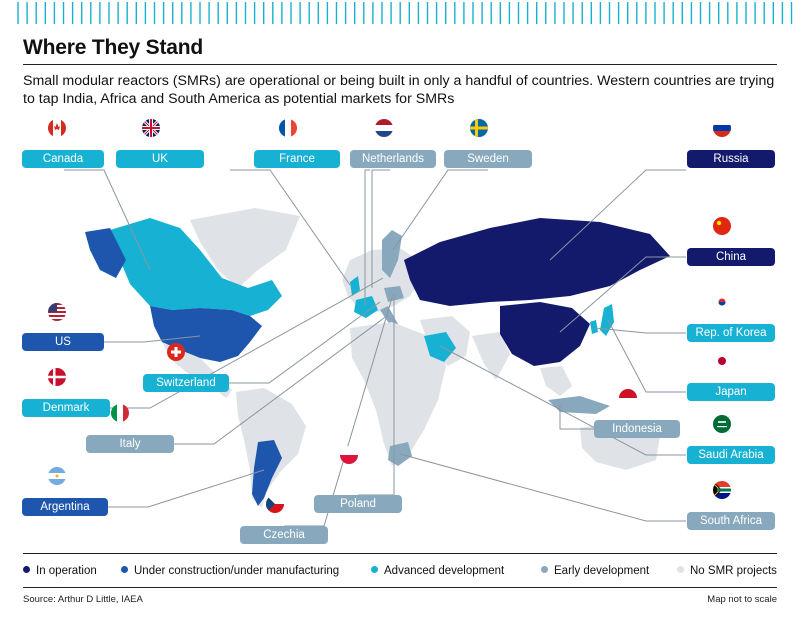  I want to click on legend-item-early: Early development, so click(595, 571).